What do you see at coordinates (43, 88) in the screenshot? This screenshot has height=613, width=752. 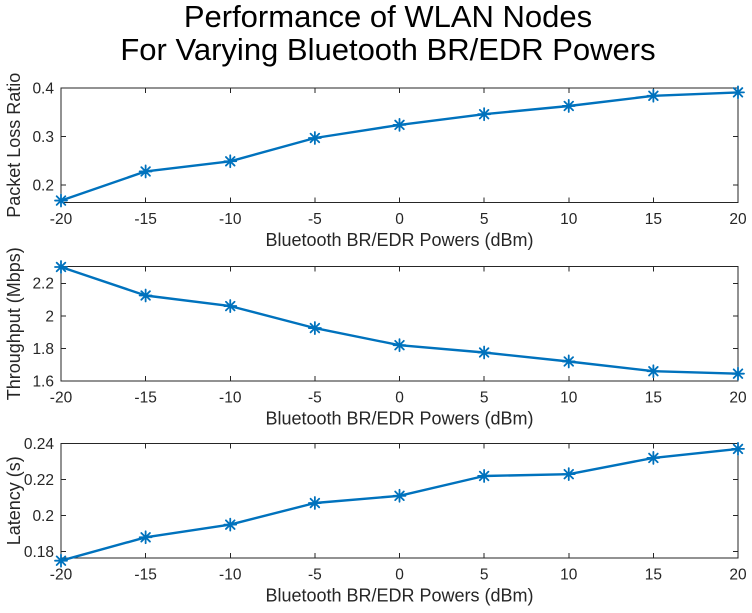 I see `y-tick-label: 0.4` at bounding box center [43, 88].